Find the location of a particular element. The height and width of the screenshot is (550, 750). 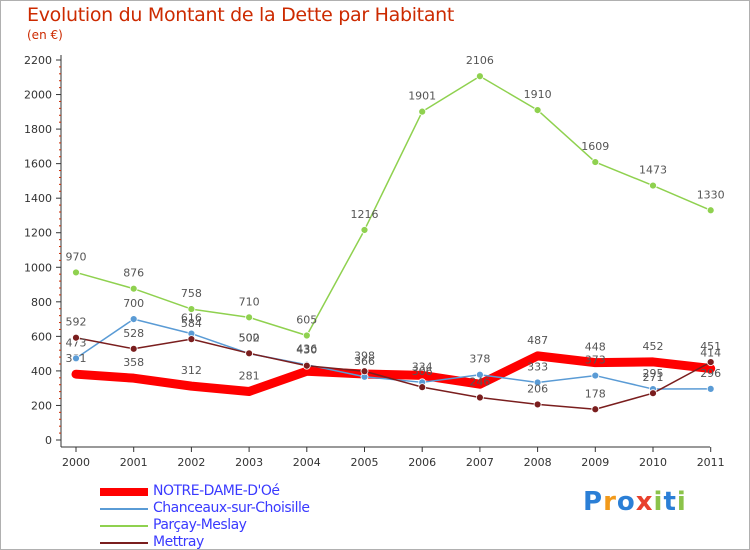

legend-label: Chanceaux-sur-Choisille is located at coordinates (231, 508).